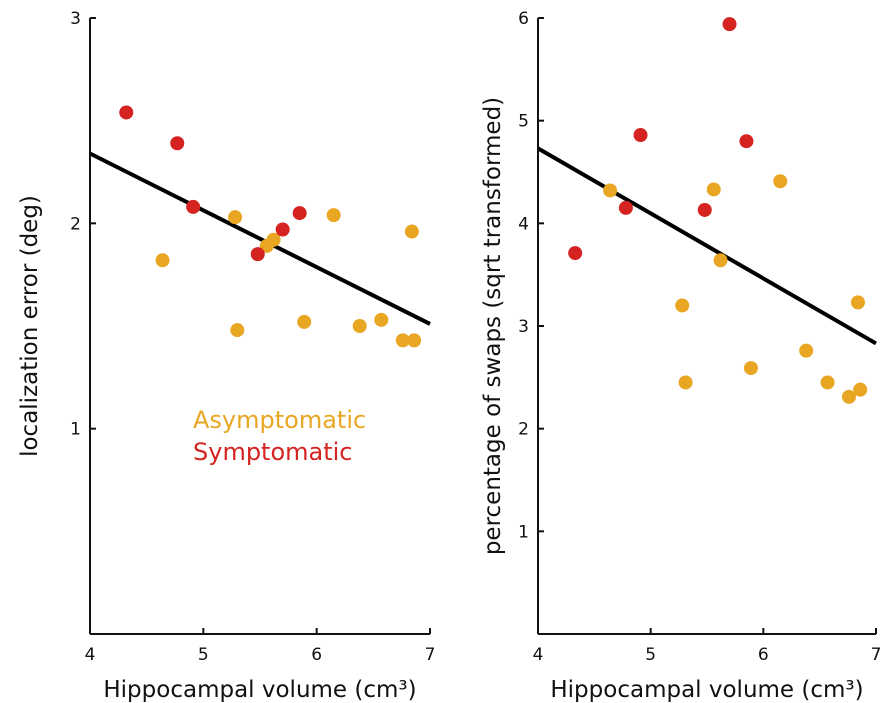 This screenshot has height=703, width=881. I want to click on left-x-tick-label: 6, so click(316, 655).